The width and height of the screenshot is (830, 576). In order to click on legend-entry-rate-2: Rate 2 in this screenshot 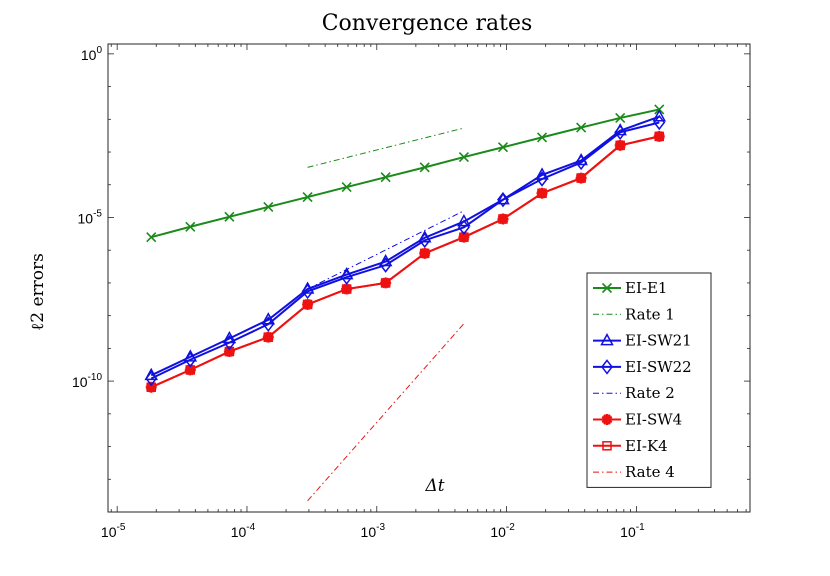, I will do `click(634, 393)`.